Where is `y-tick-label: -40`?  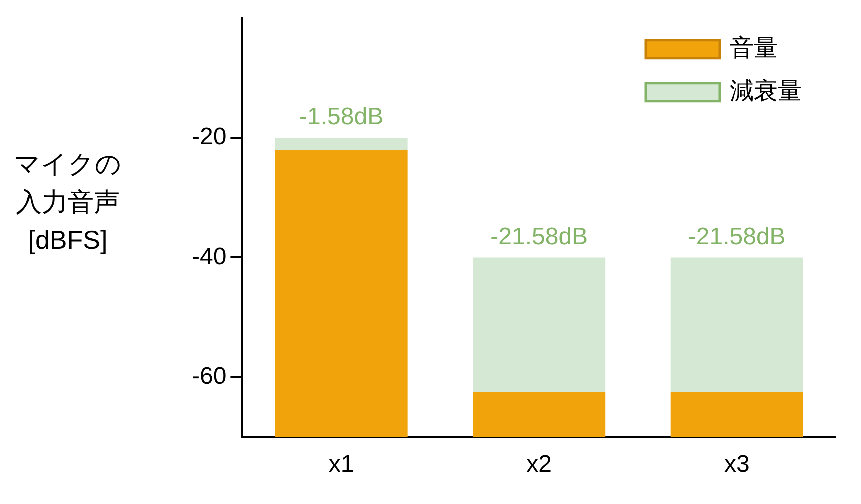 y-tick-label: -40 is located at coordinates (209, 256).